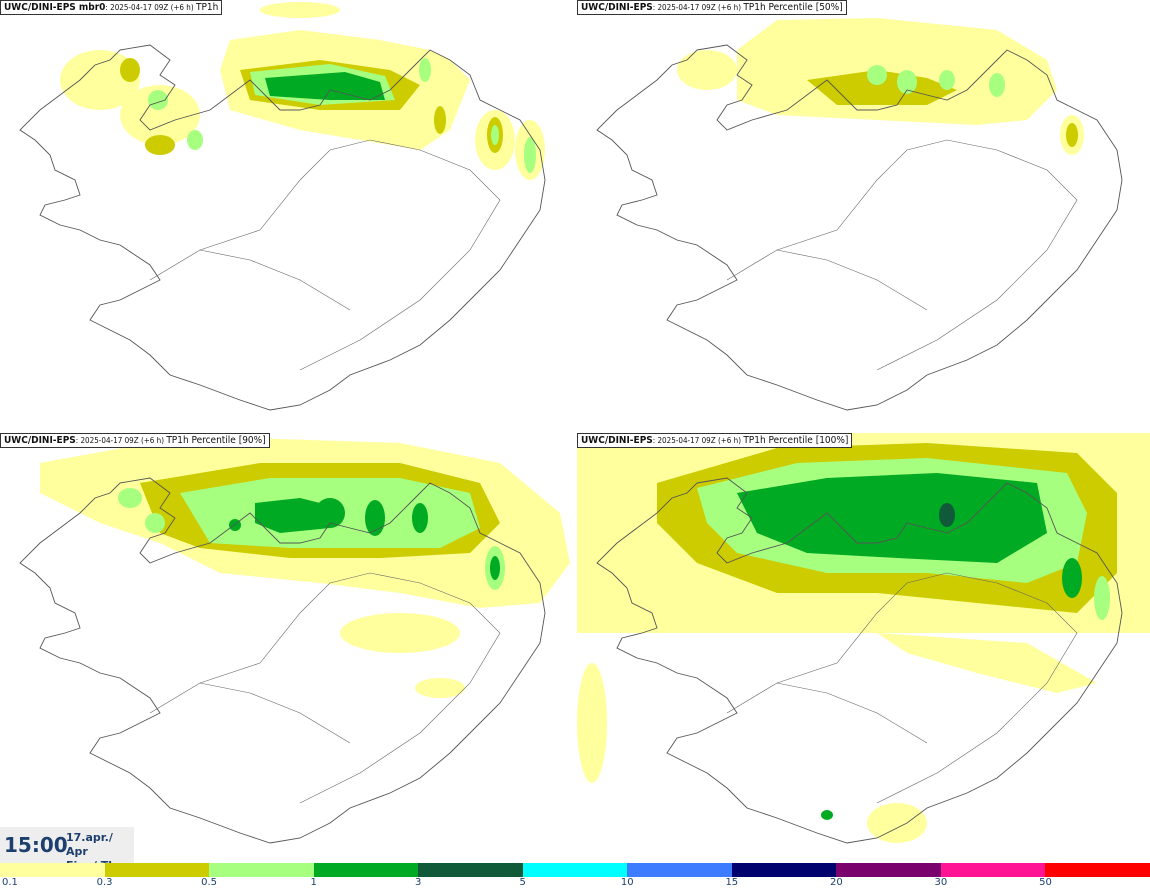 This screenshot has height=891, width=1150. What do you see at coordinates (313, 882) in the screenshot?
I see `scale-tick-label: 1` at bounding box center [313, 882].